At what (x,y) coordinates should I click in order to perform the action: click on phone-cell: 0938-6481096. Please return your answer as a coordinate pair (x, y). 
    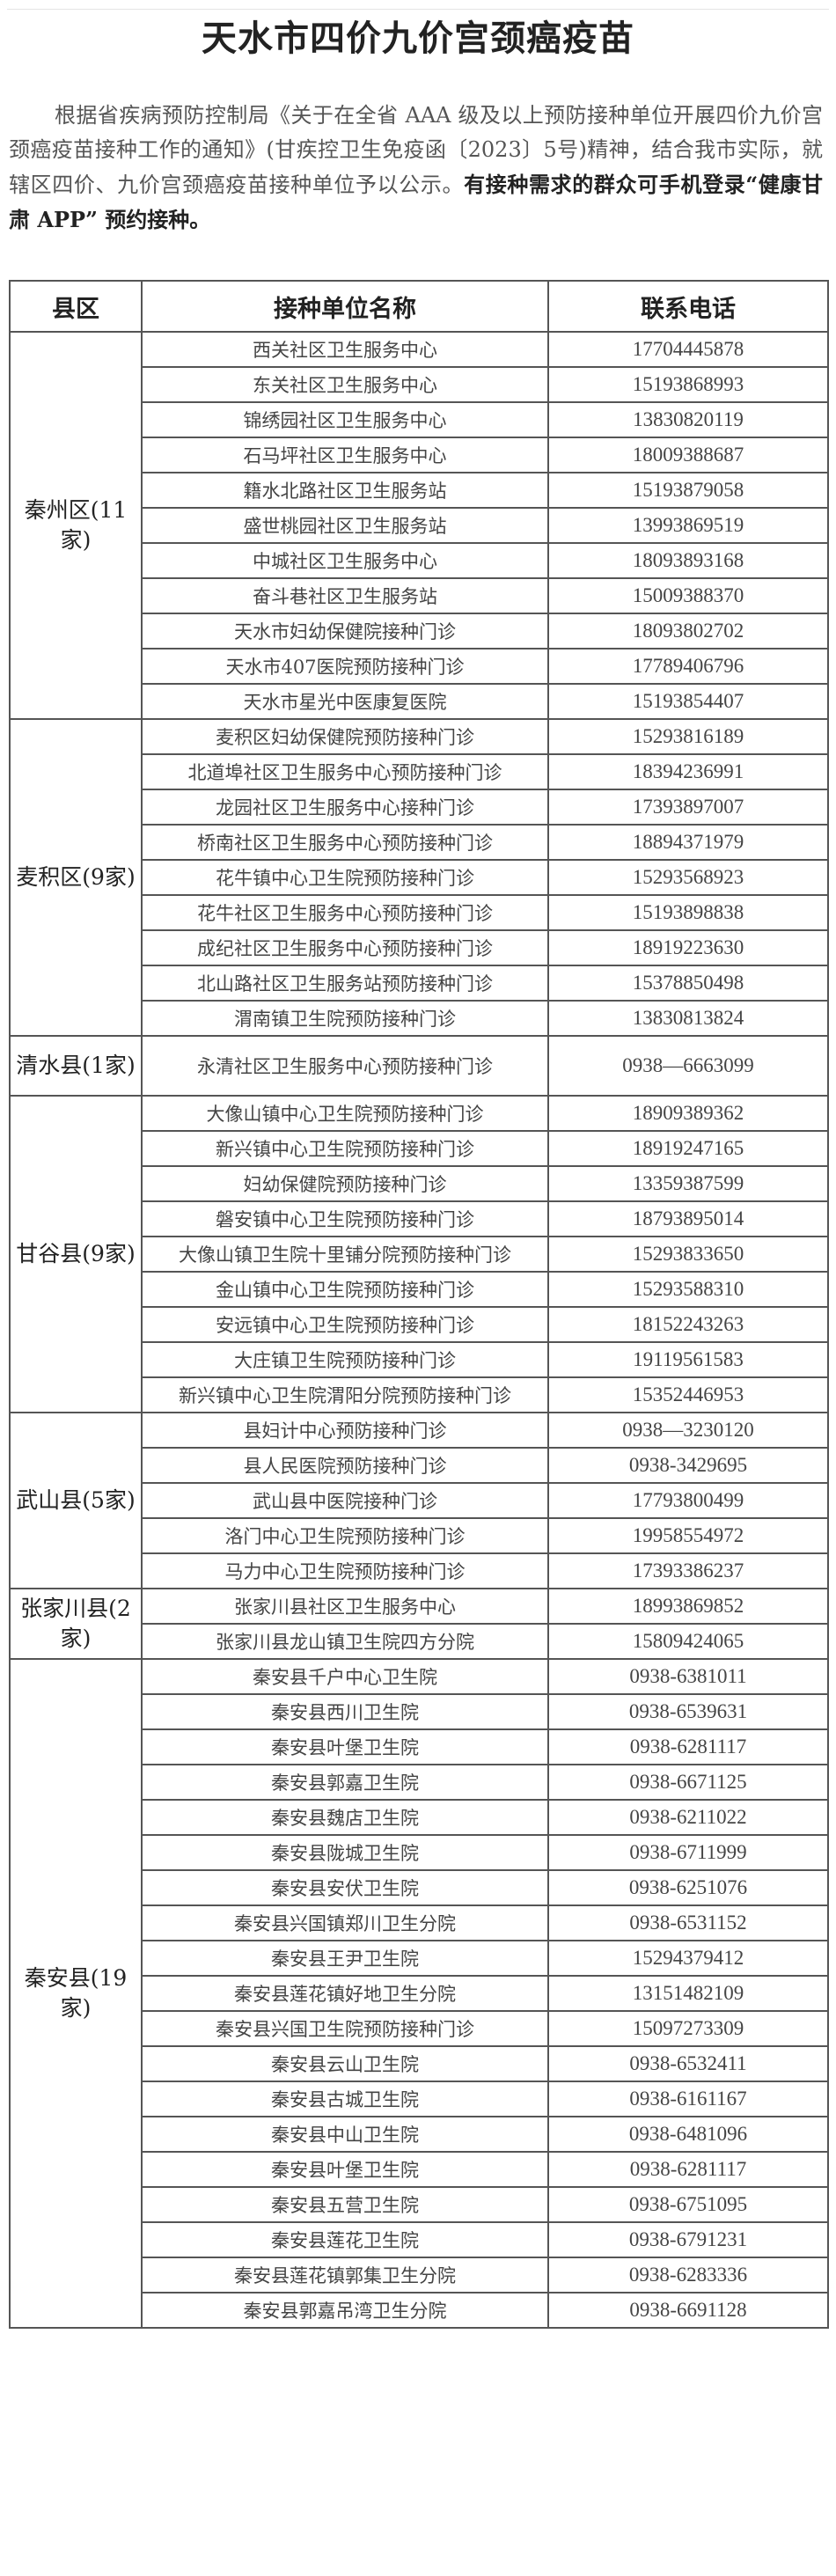
    Looking at the image, I should click on (688, 2134).